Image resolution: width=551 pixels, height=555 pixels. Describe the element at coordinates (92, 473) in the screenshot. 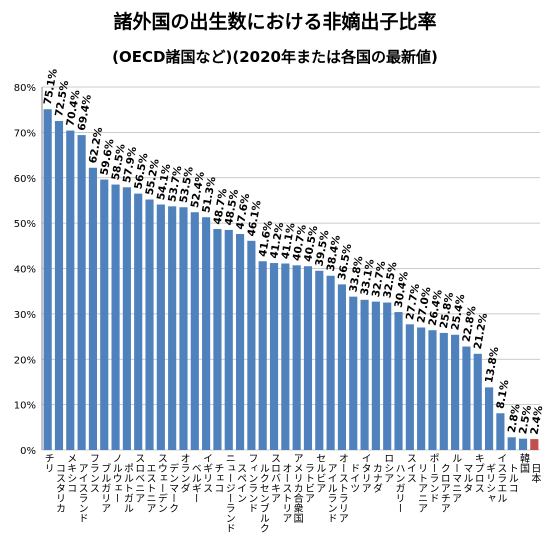

I see `x-tick-label: フランス` at that location.